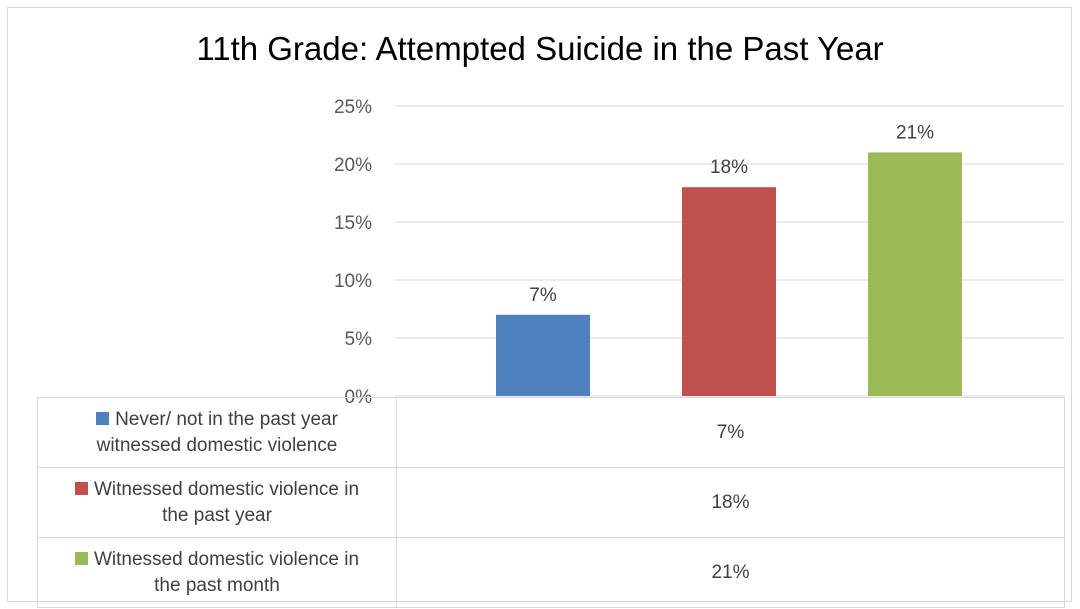 The height and width of the screenshot is (609, 1080). What do you see at coordinates (226, 419) in the screenshot?
I see `row-label-line1: Never/ not in the past year` at bounding box center [226, 419].